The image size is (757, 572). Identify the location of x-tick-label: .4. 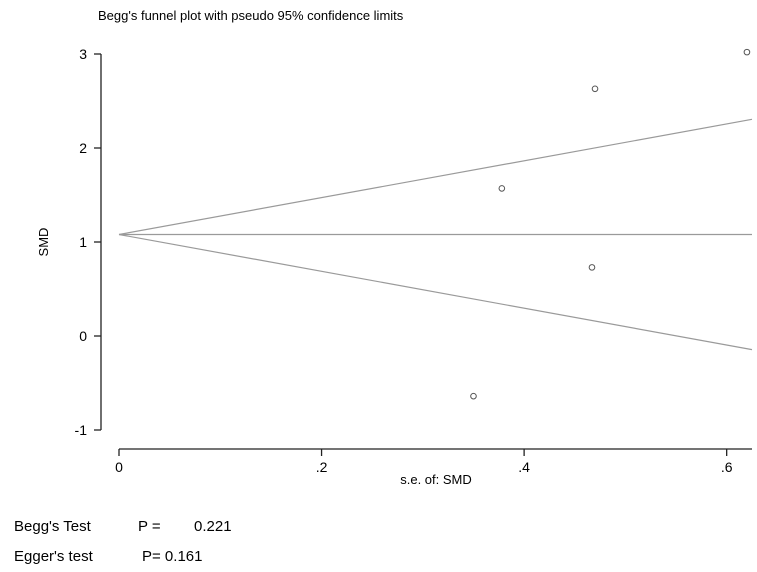
(524, 467).